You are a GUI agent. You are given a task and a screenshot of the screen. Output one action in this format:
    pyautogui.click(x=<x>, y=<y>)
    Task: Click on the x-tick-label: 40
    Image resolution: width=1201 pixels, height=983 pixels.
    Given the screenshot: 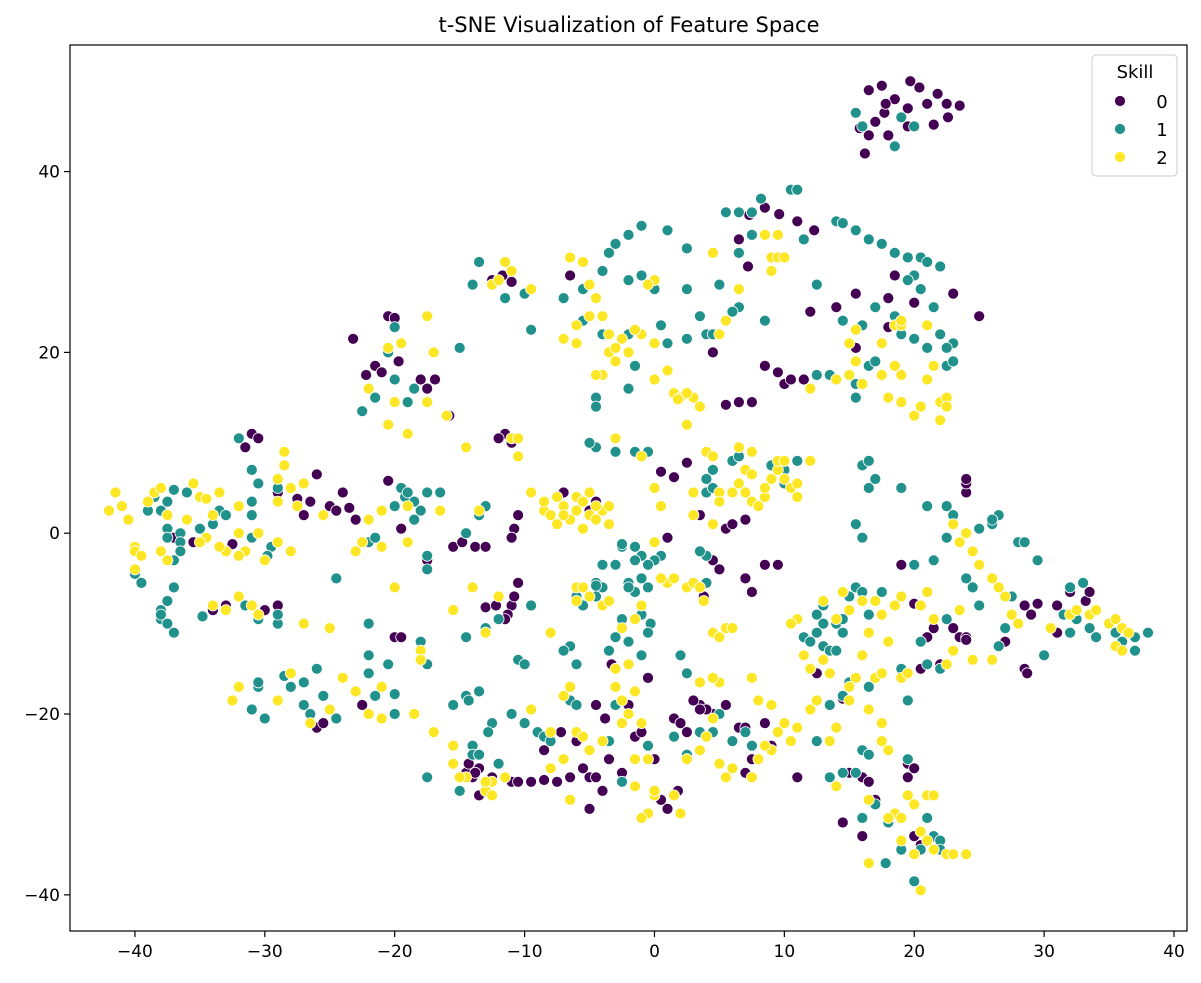 What is the action you would take?
    pyautogui.click(x=1174, y=952)
    